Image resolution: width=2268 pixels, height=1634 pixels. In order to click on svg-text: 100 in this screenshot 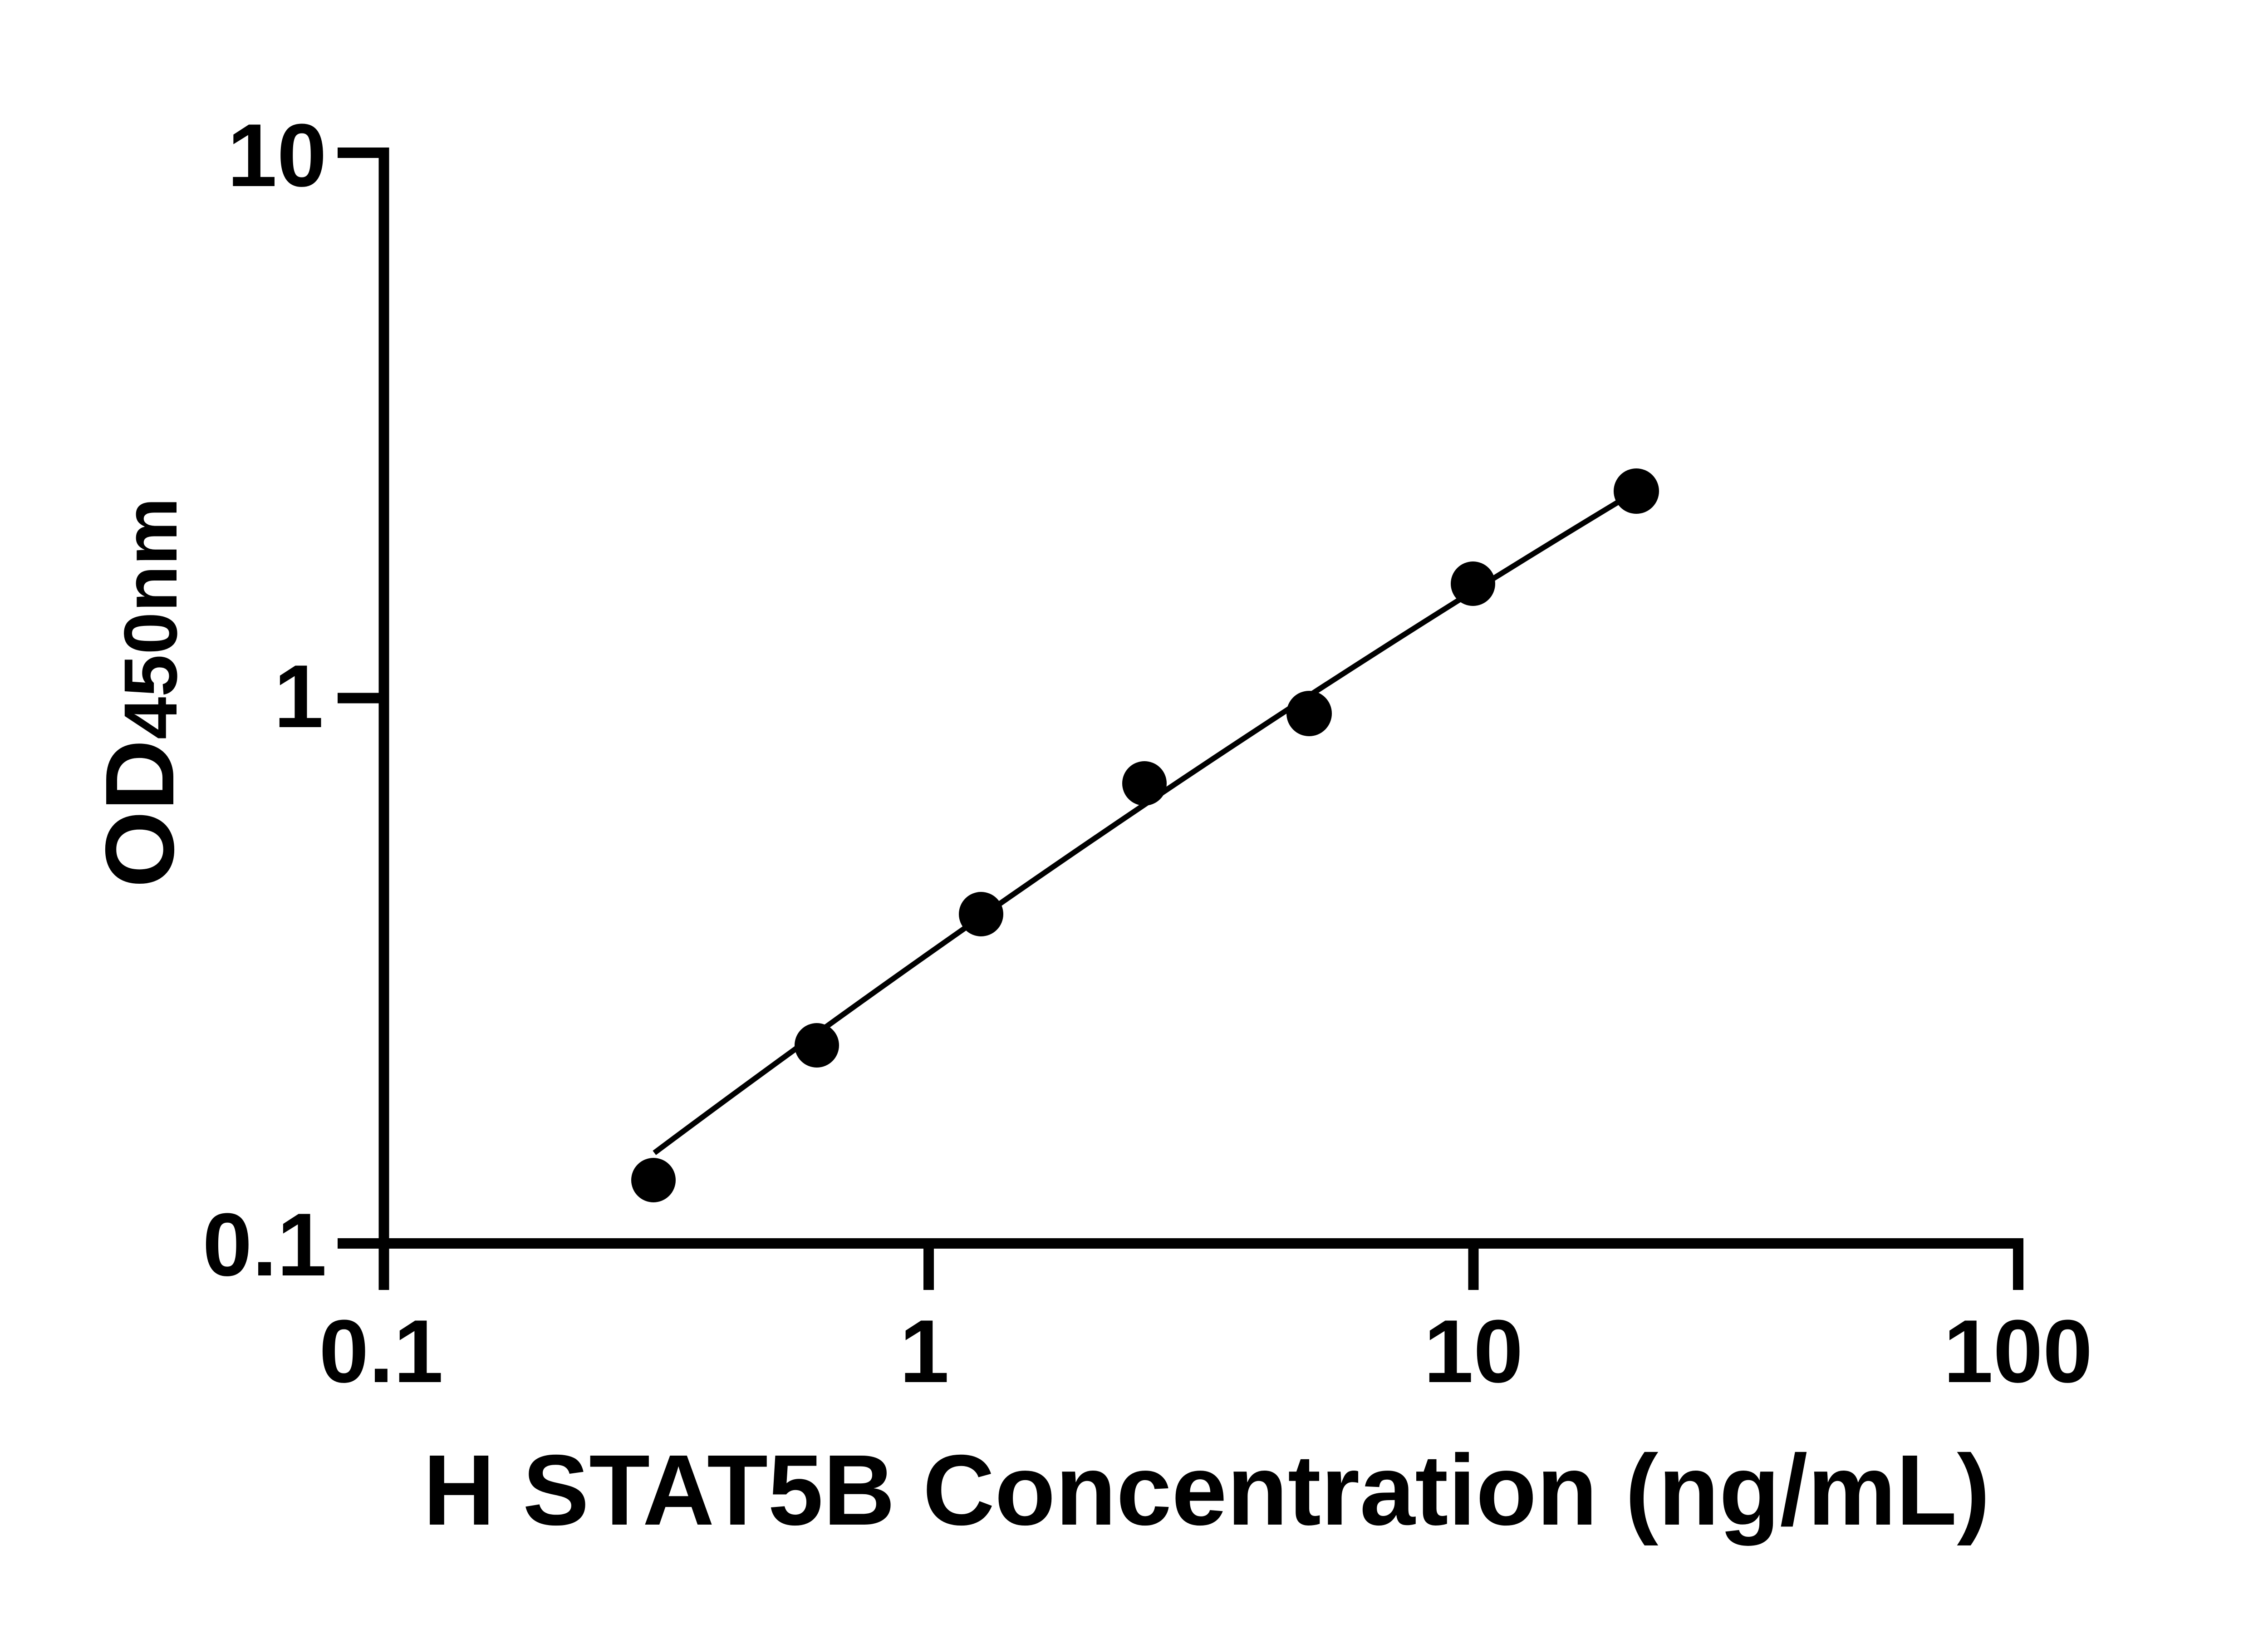, I will do `click(2018, 1351)`.